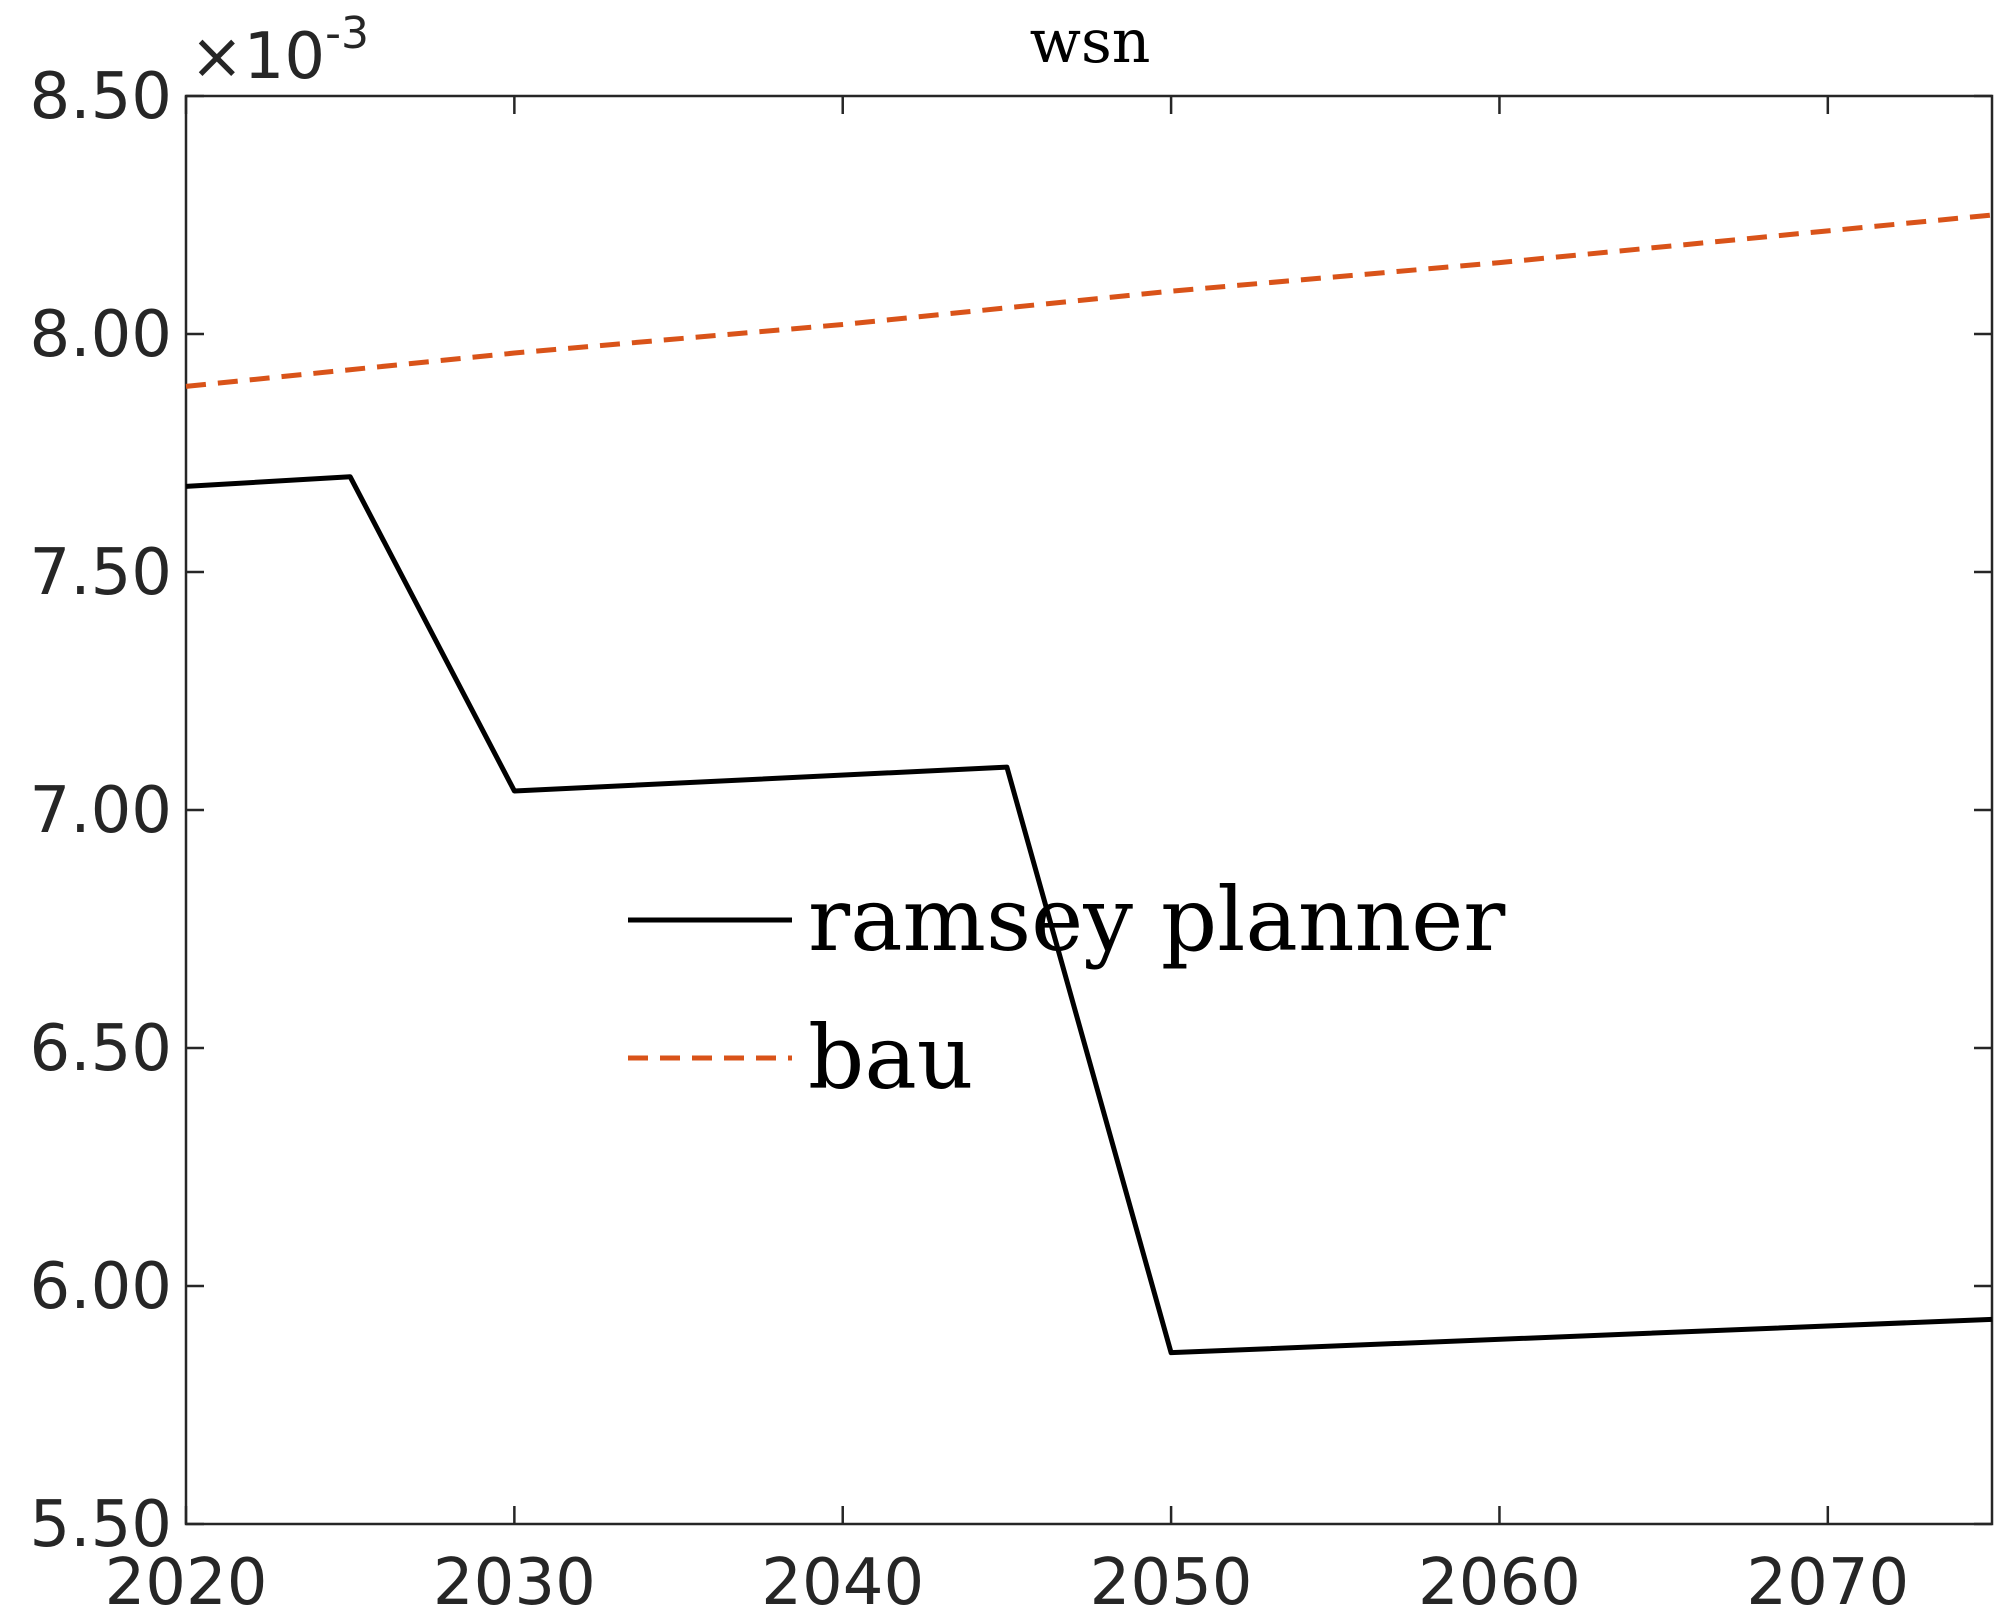 This screenshot has width=1996, height=1622. I want to click on y-tick-label: 7.00, so click(101, 811).